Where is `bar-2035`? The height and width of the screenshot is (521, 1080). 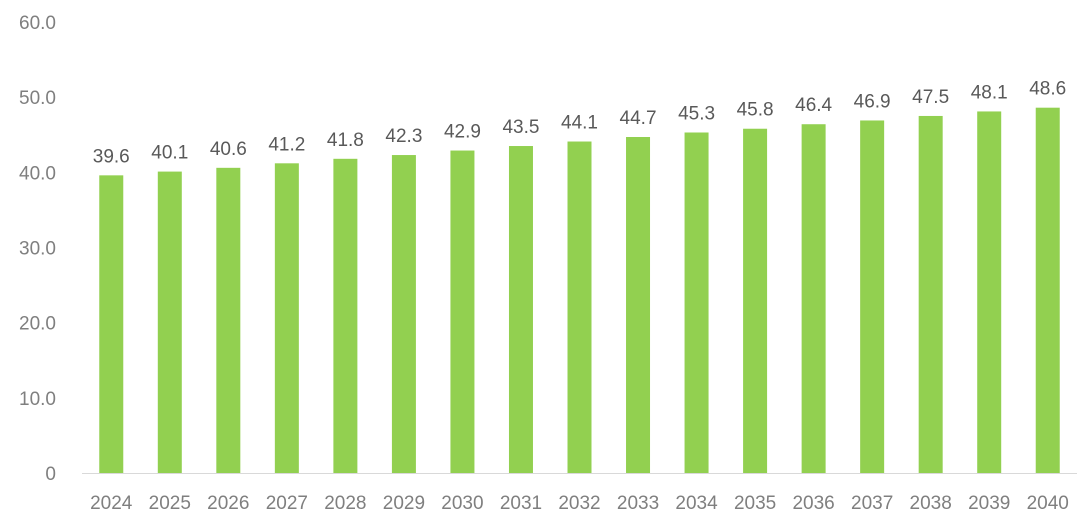 bar-2035 is located at coordinates (755, 300).